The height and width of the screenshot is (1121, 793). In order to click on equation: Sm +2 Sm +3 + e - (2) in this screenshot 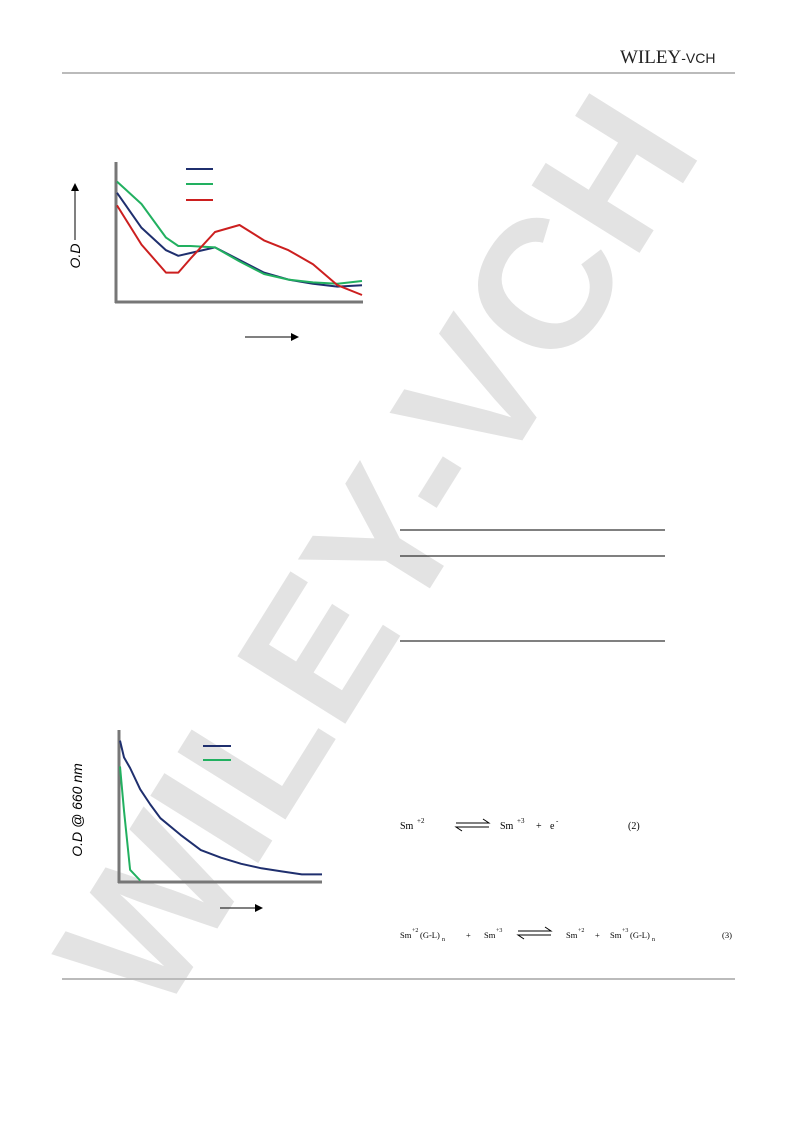, I will do `click(520, 824)`.